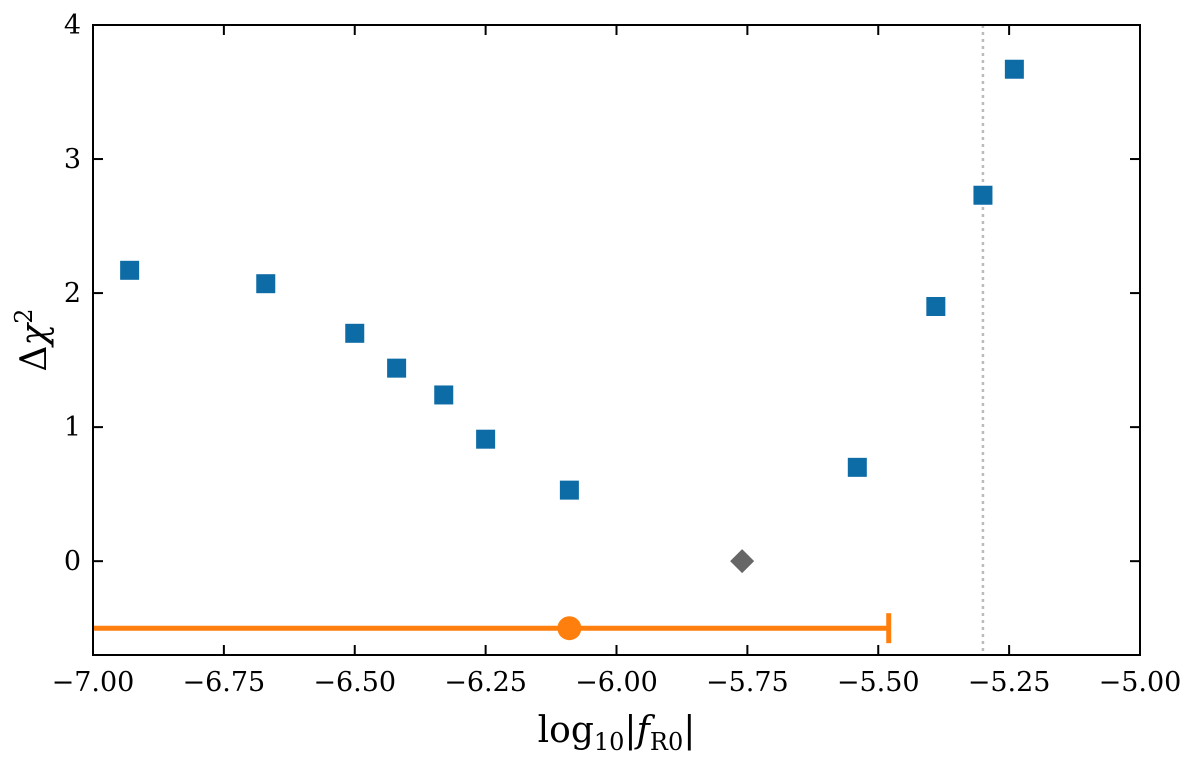  Describe the element at coordinates (72, 561) in the screenshot. I see `y-tick-label: 0` at that location.